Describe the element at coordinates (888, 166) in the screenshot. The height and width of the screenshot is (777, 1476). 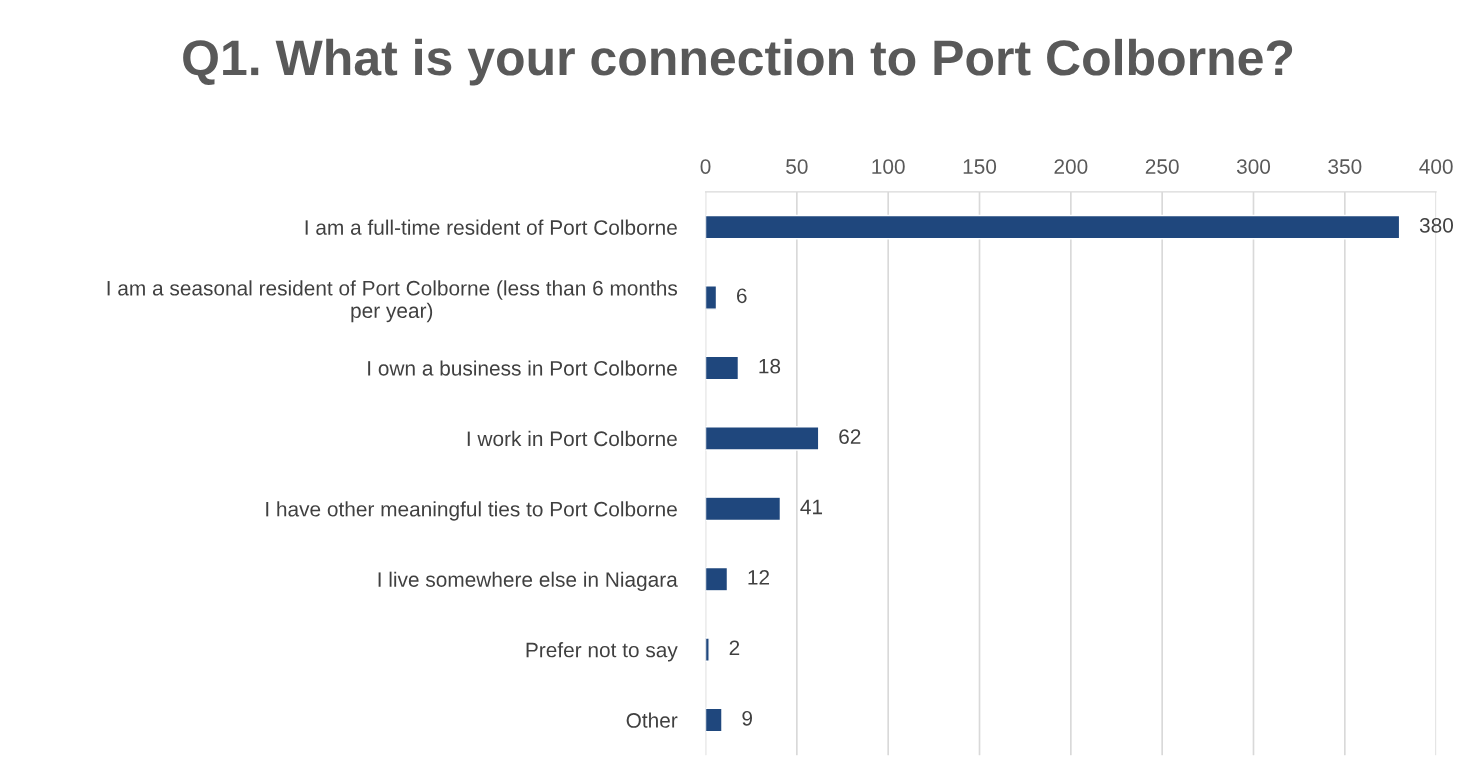
I see `x-tick-label: 100` at that location.